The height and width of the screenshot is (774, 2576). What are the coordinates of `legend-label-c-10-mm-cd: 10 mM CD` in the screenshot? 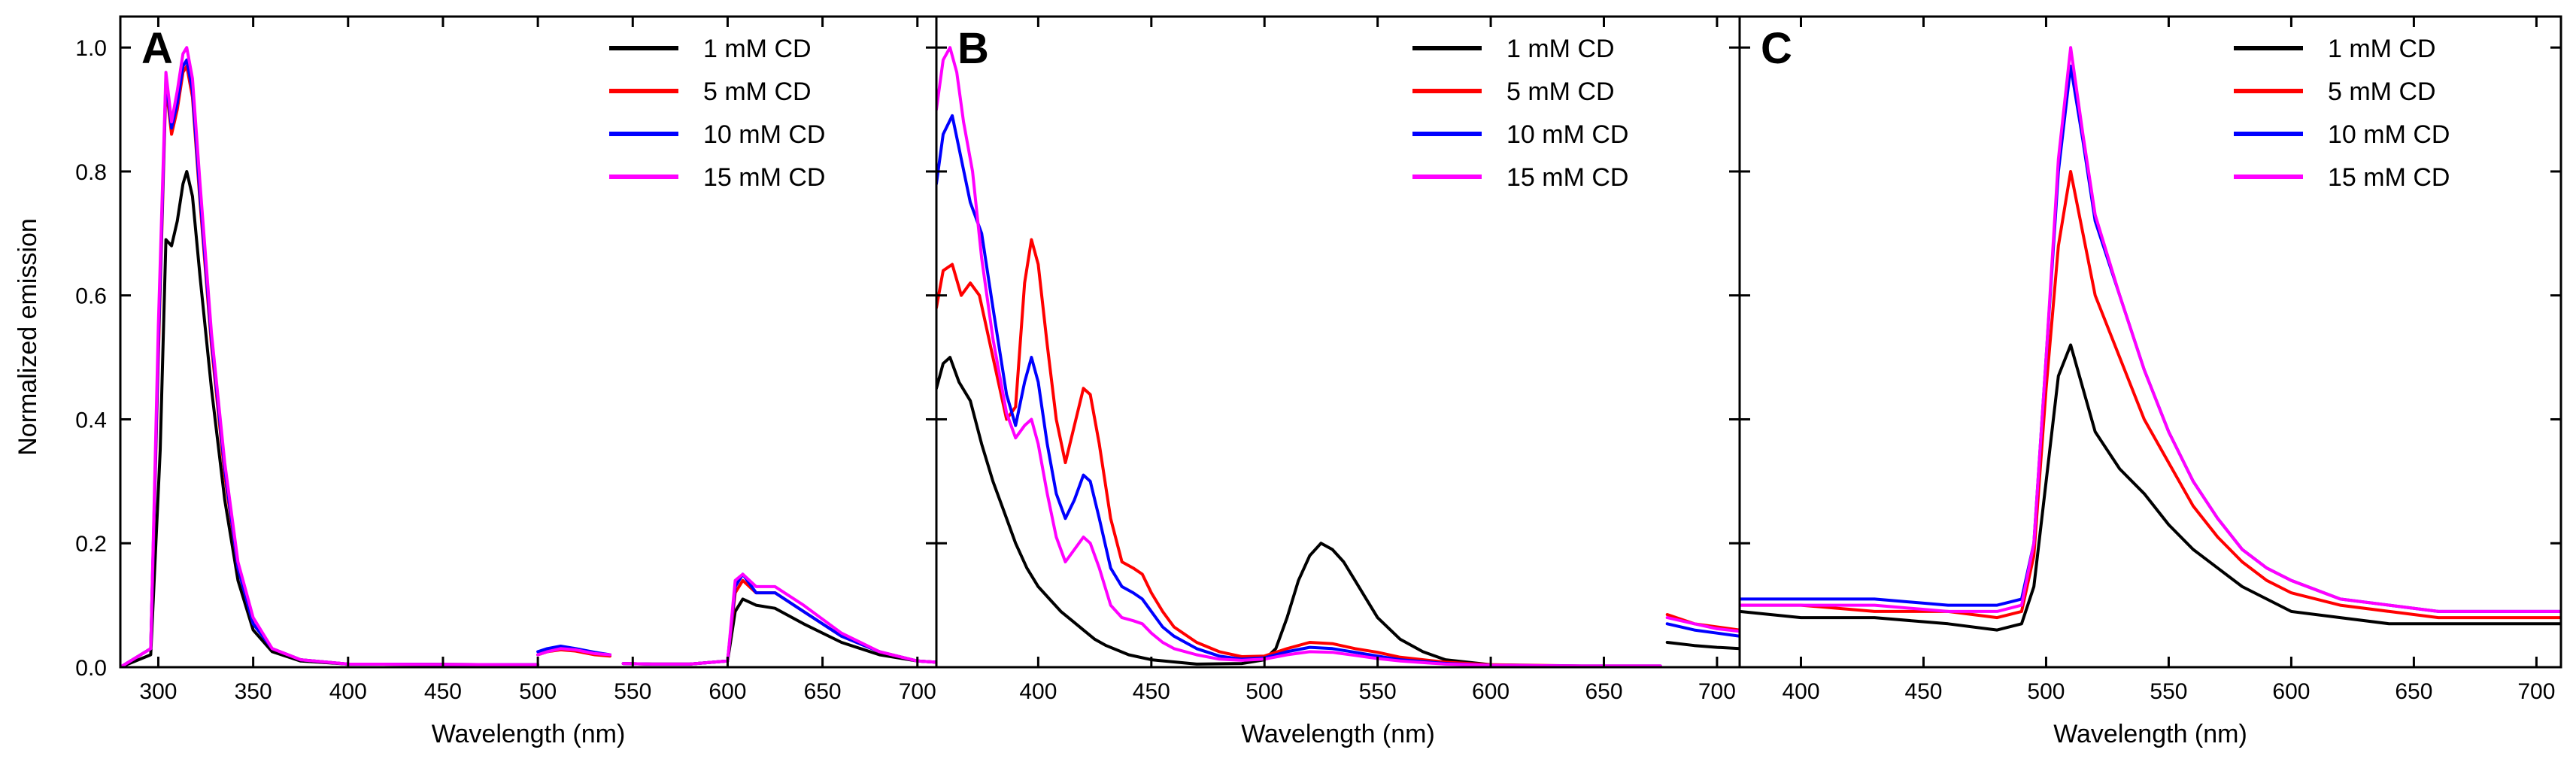 It's located at (2389, 134).